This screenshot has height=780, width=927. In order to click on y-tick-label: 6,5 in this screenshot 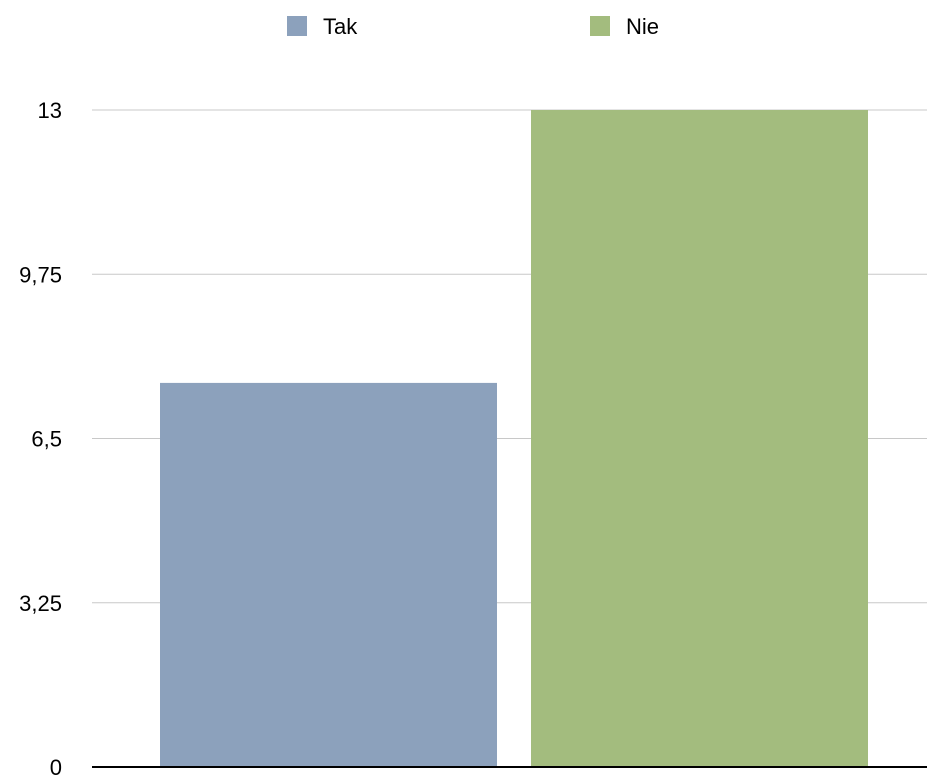, I will do `click(46, 439)`.